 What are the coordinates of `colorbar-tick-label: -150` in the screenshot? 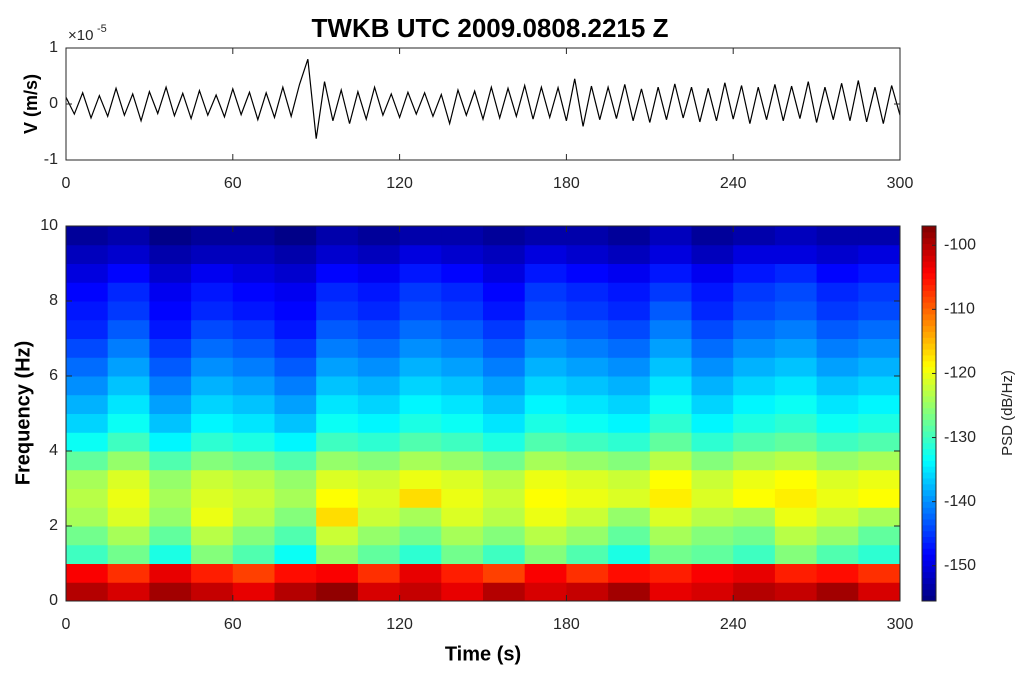 It's located at (960, 565).